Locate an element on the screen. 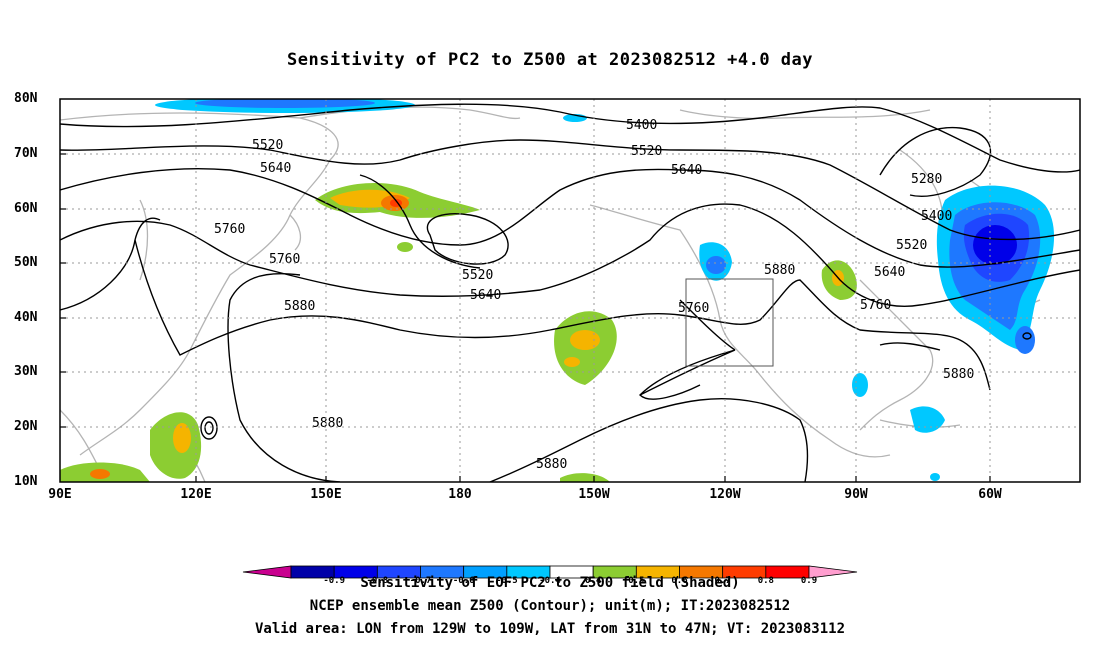  lat-label: 40N is located at coordinates (26, 317).